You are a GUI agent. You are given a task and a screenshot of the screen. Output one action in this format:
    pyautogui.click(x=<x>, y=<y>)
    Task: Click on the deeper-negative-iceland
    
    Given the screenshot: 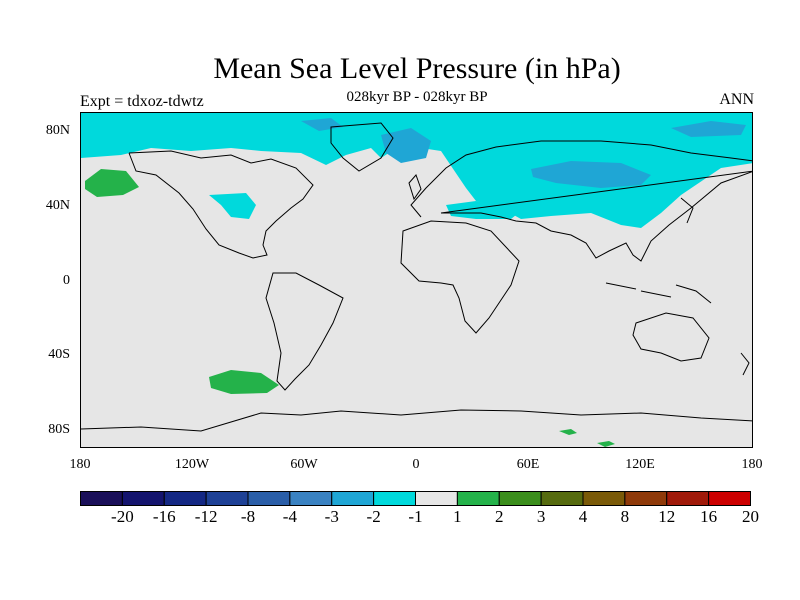 What is the action you would take?
    pyautogui.click(x=406, y=145)
    